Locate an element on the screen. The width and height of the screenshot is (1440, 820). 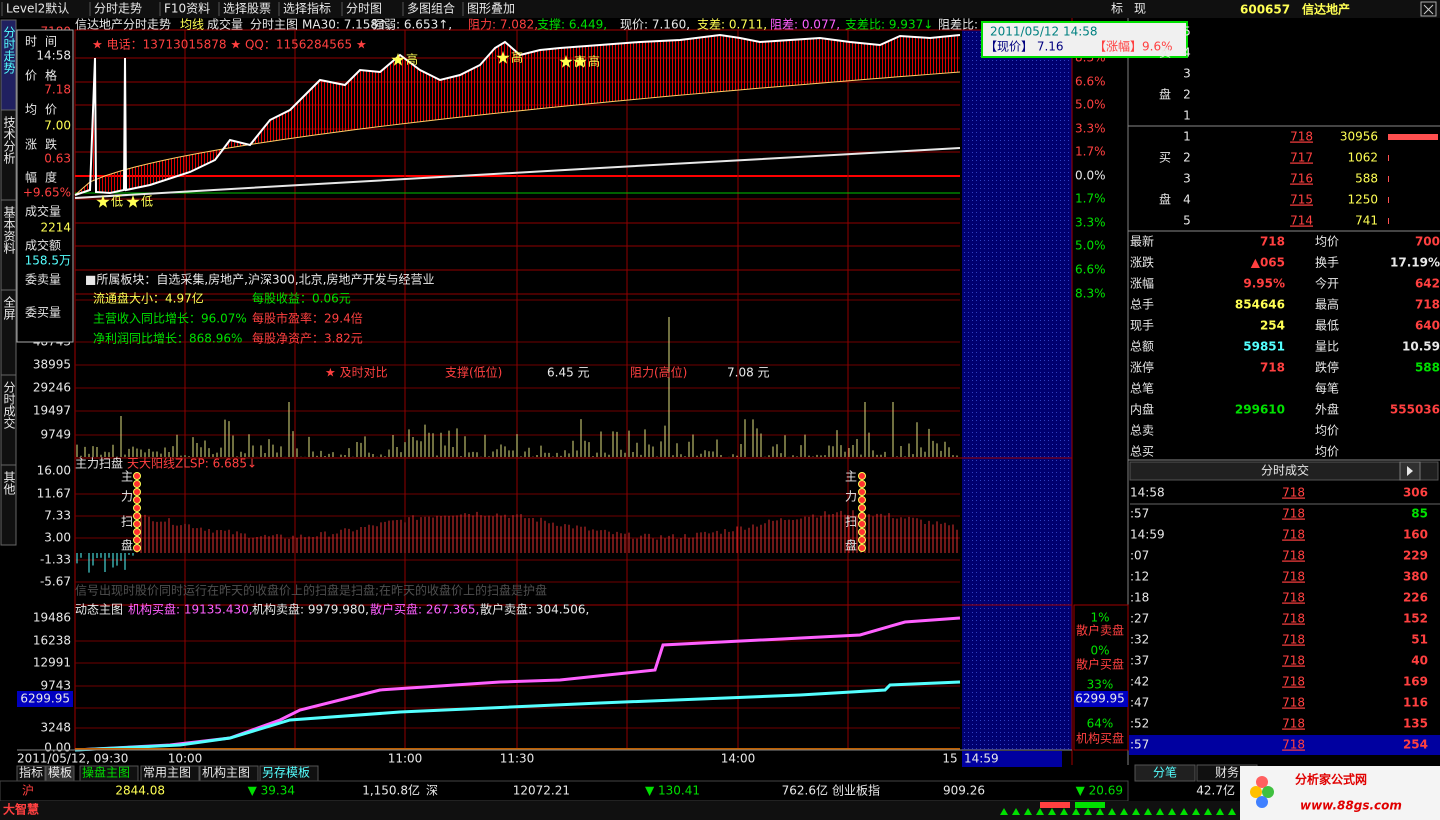
index-value: 762.6亿 is located at coordinates (805, 790).